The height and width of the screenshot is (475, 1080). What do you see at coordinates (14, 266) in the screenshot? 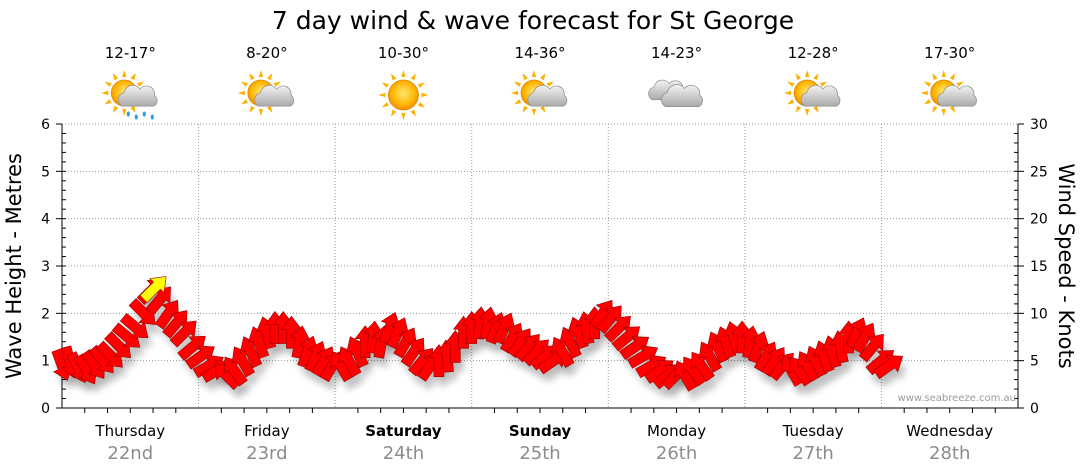
I see `y-axis-left-label: Wave Height - Metres` at bounding box center [14, 266].